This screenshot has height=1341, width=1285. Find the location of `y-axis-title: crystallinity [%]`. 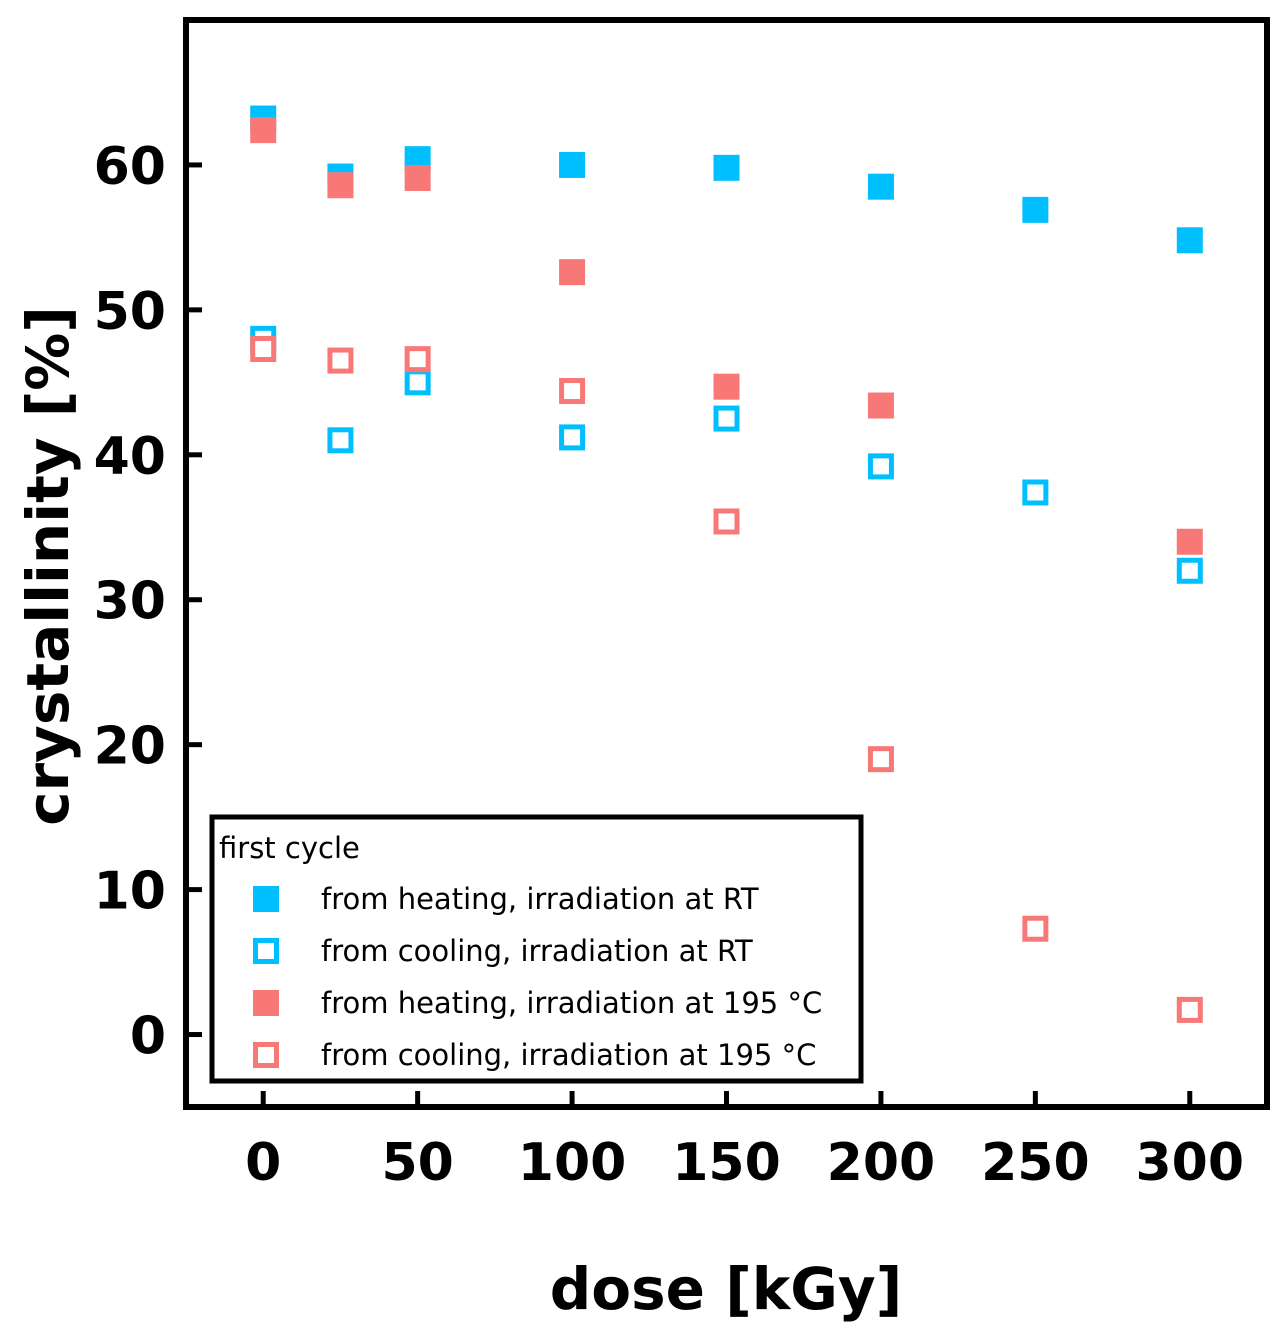

y-axis-title: crystallinity [%] is located at coordinates (48, 566).